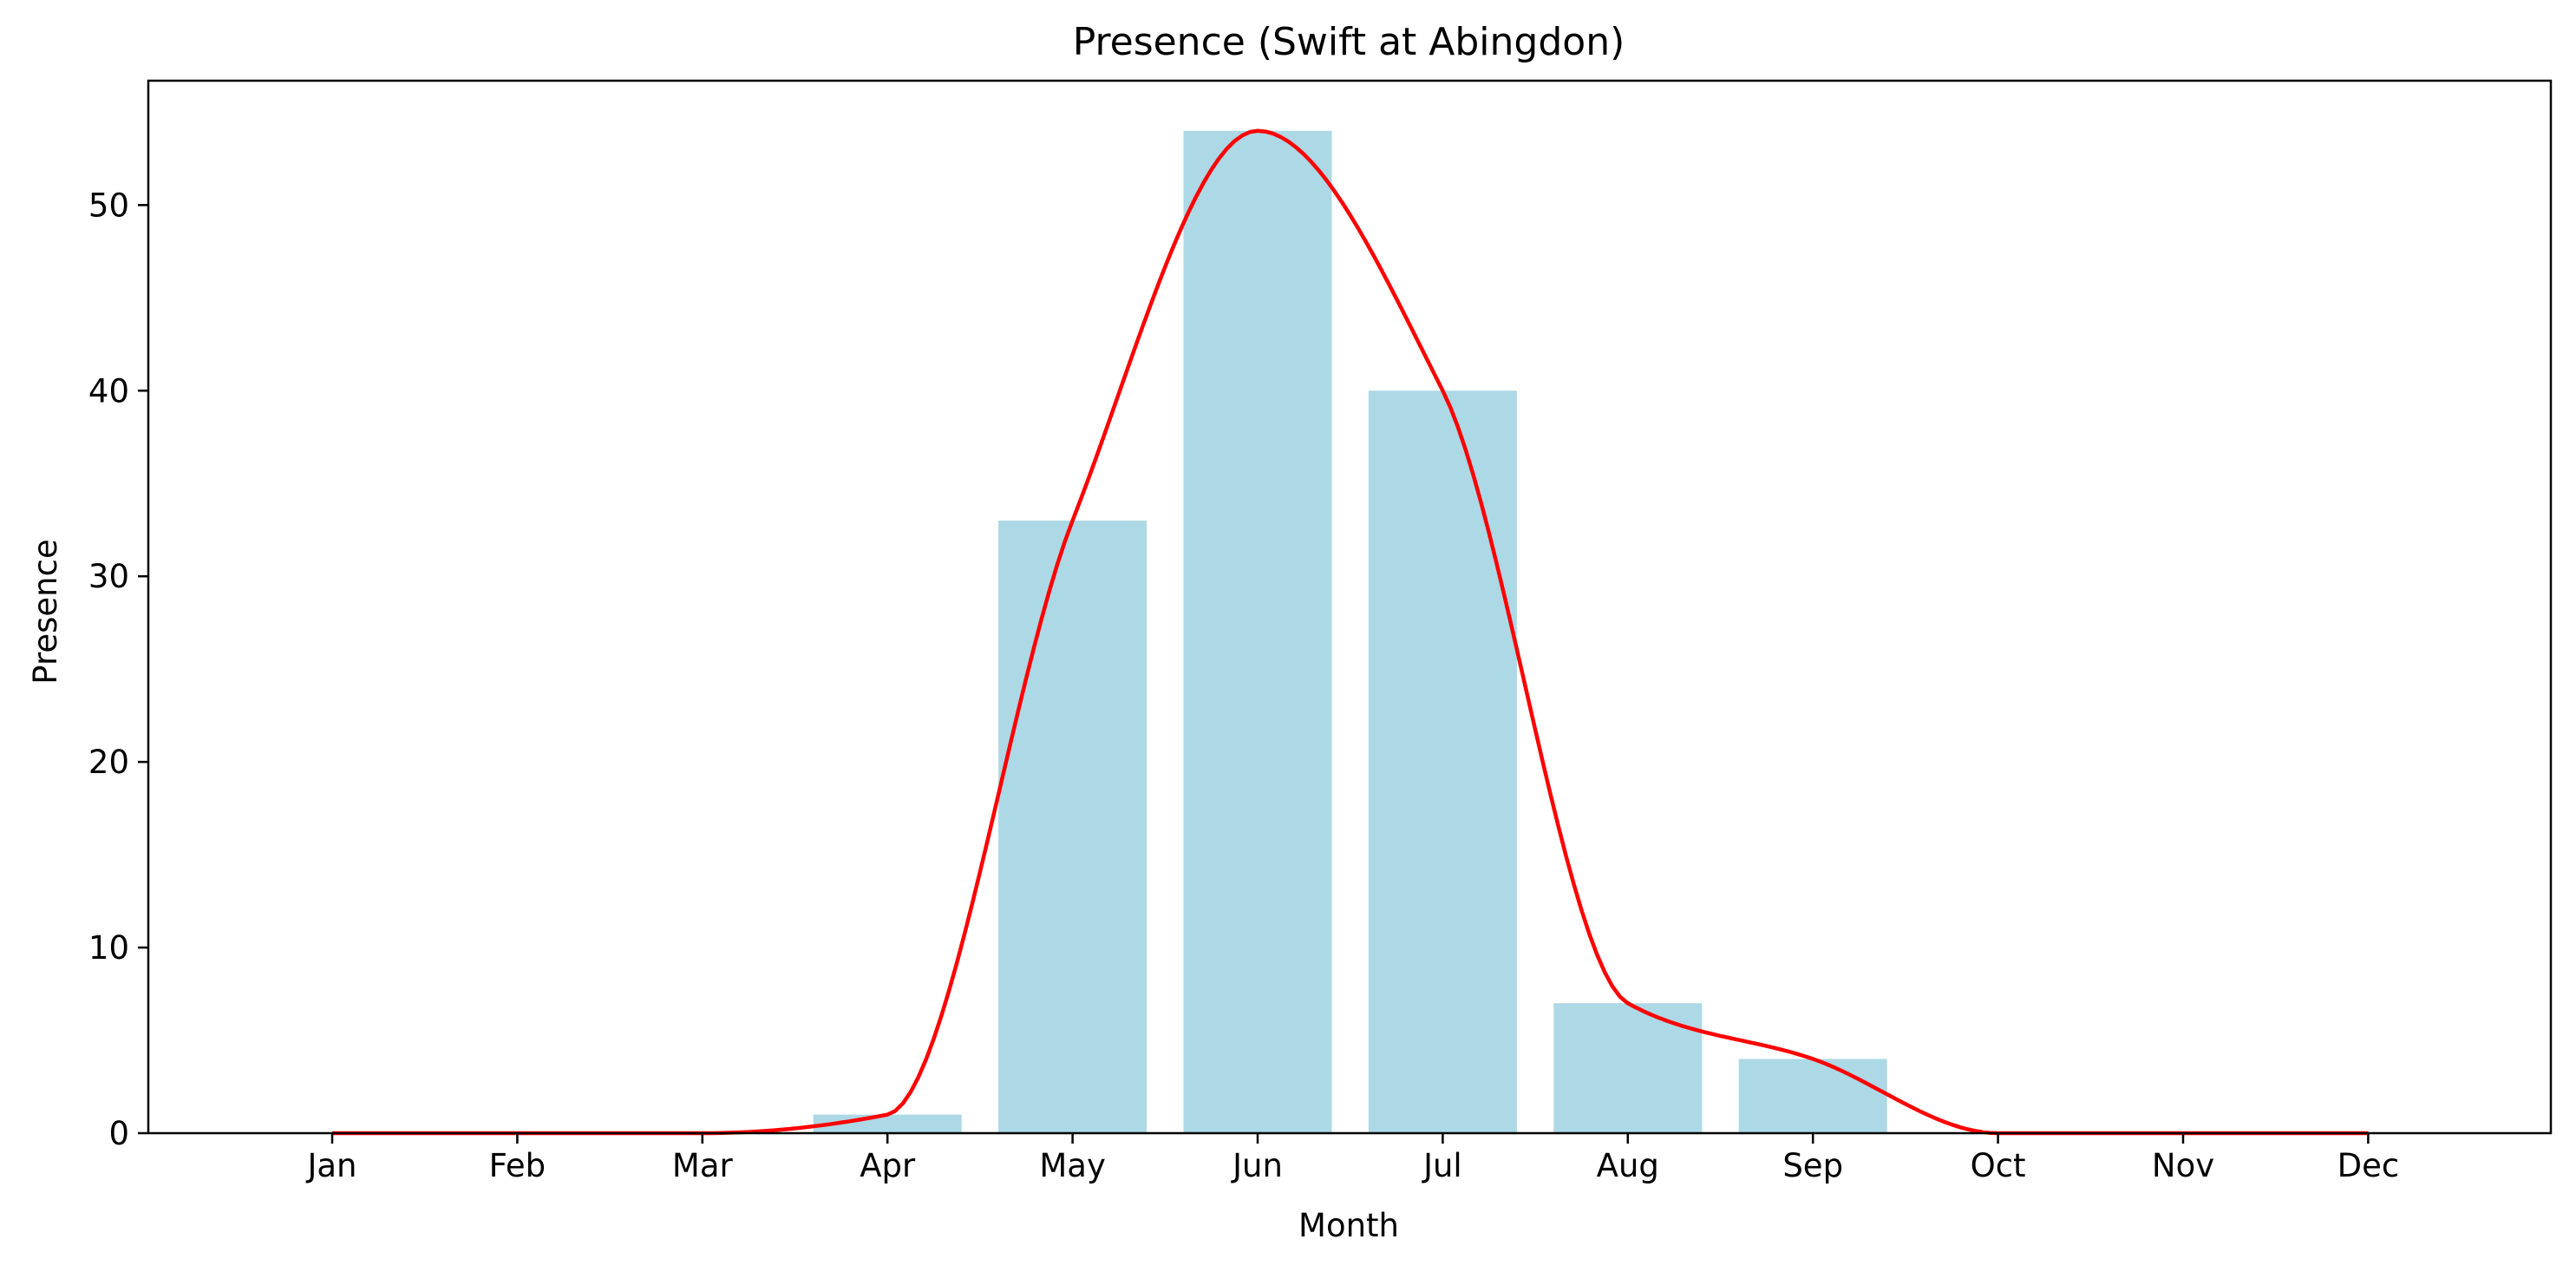 This screenshot has width=2576, height=1272. I want to click on x-tick-label-nov: Nov, so click(2183, 1165).